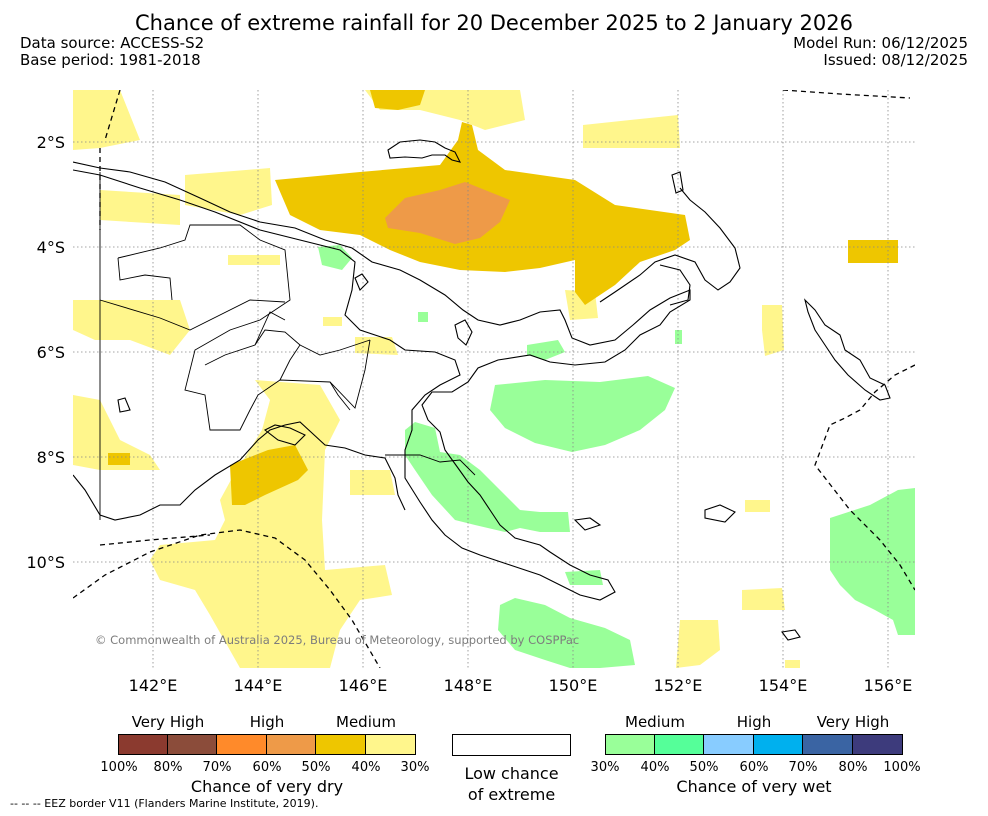 This screenshot has height=816, width=988. Describe the element at coordinates (363, 685) in the screenshot. I see `lon-label: 146°E` at that location.